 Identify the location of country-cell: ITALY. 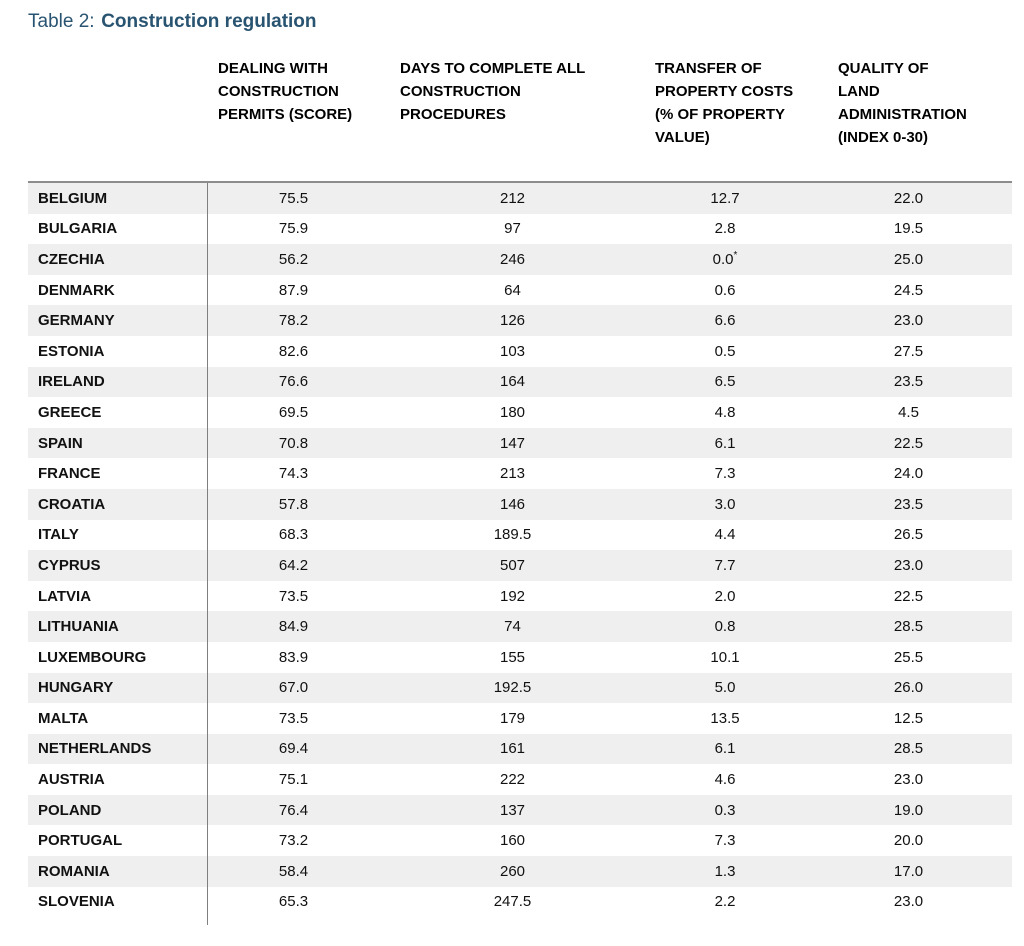
(58, 535).